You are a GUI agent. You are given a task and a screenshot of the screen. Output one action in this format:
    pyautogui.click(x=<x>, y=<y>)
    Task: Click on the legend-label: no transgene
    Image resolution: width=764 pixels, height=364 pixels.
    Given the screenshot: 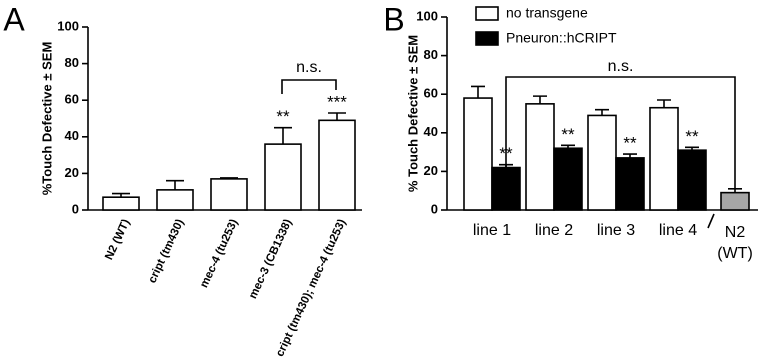 What is the action you would take?
    pyautogui.click(x=547, y=13)
    